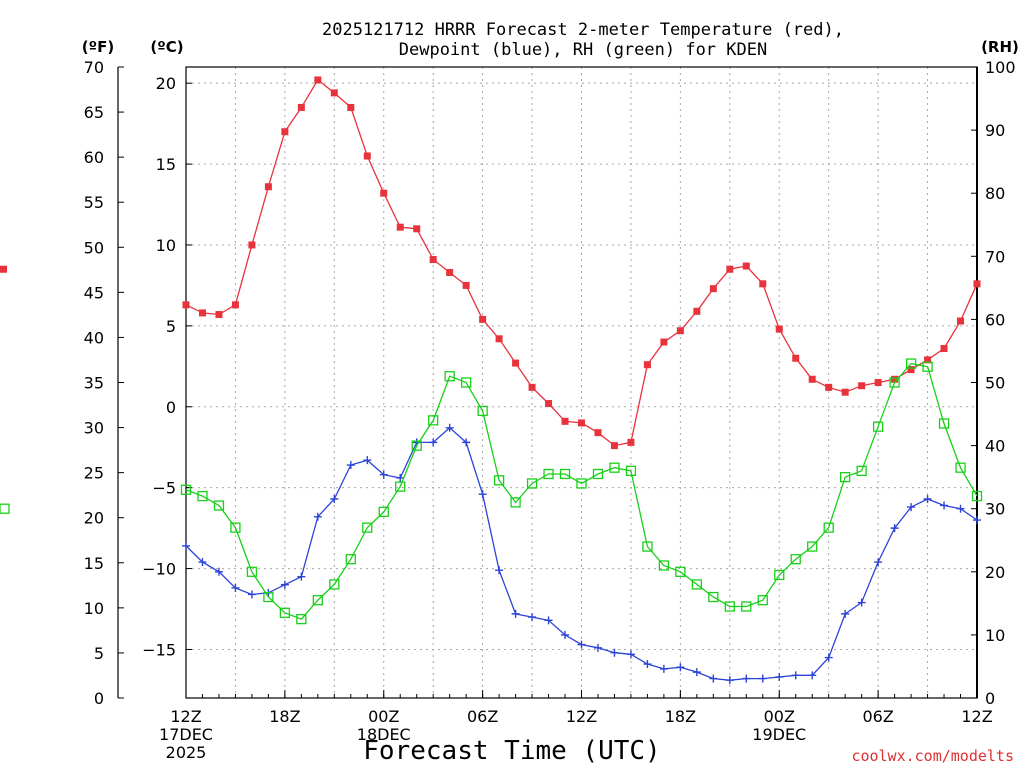 This screenshot has width=1024, height=768. I want to click on x-axis-label: Forecast Time (UTC), so click(511, 751).